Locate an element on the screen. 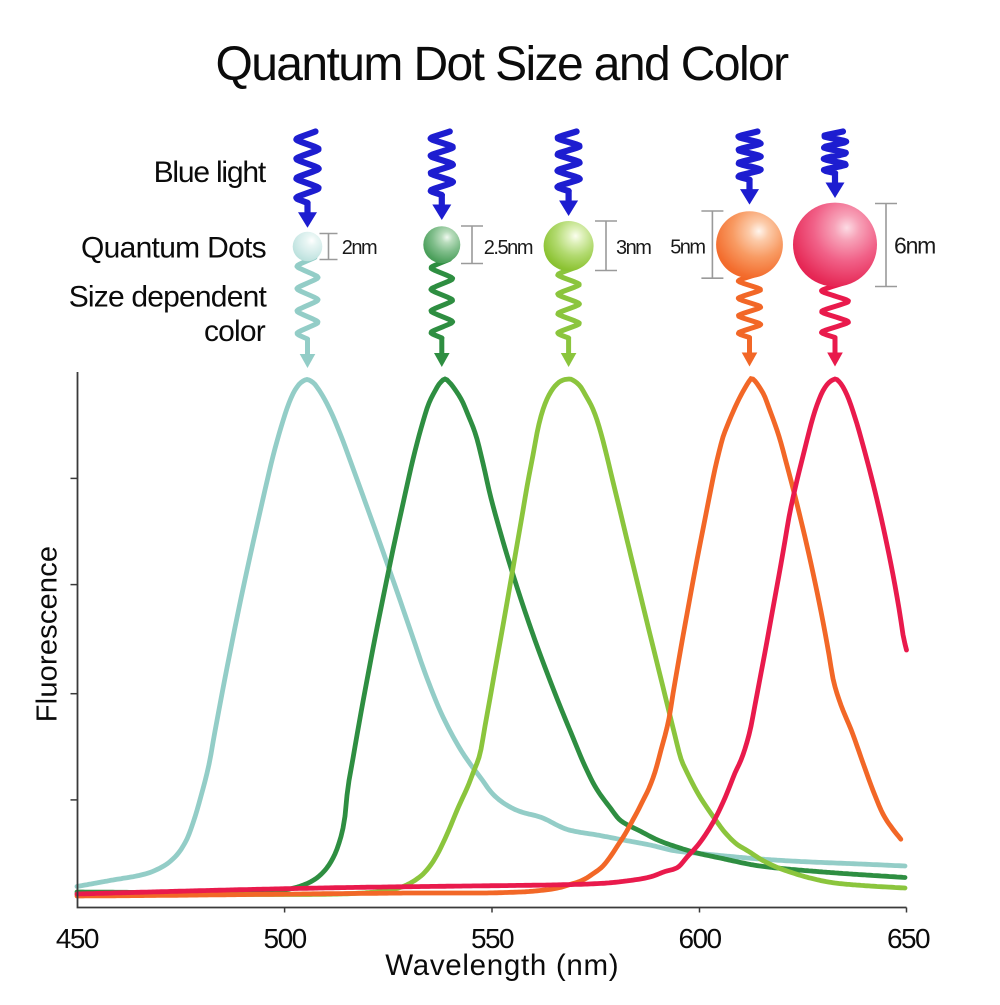 The image size is (1000, 1005). svg-text: Size dependent is located at coordinates (168, 297).